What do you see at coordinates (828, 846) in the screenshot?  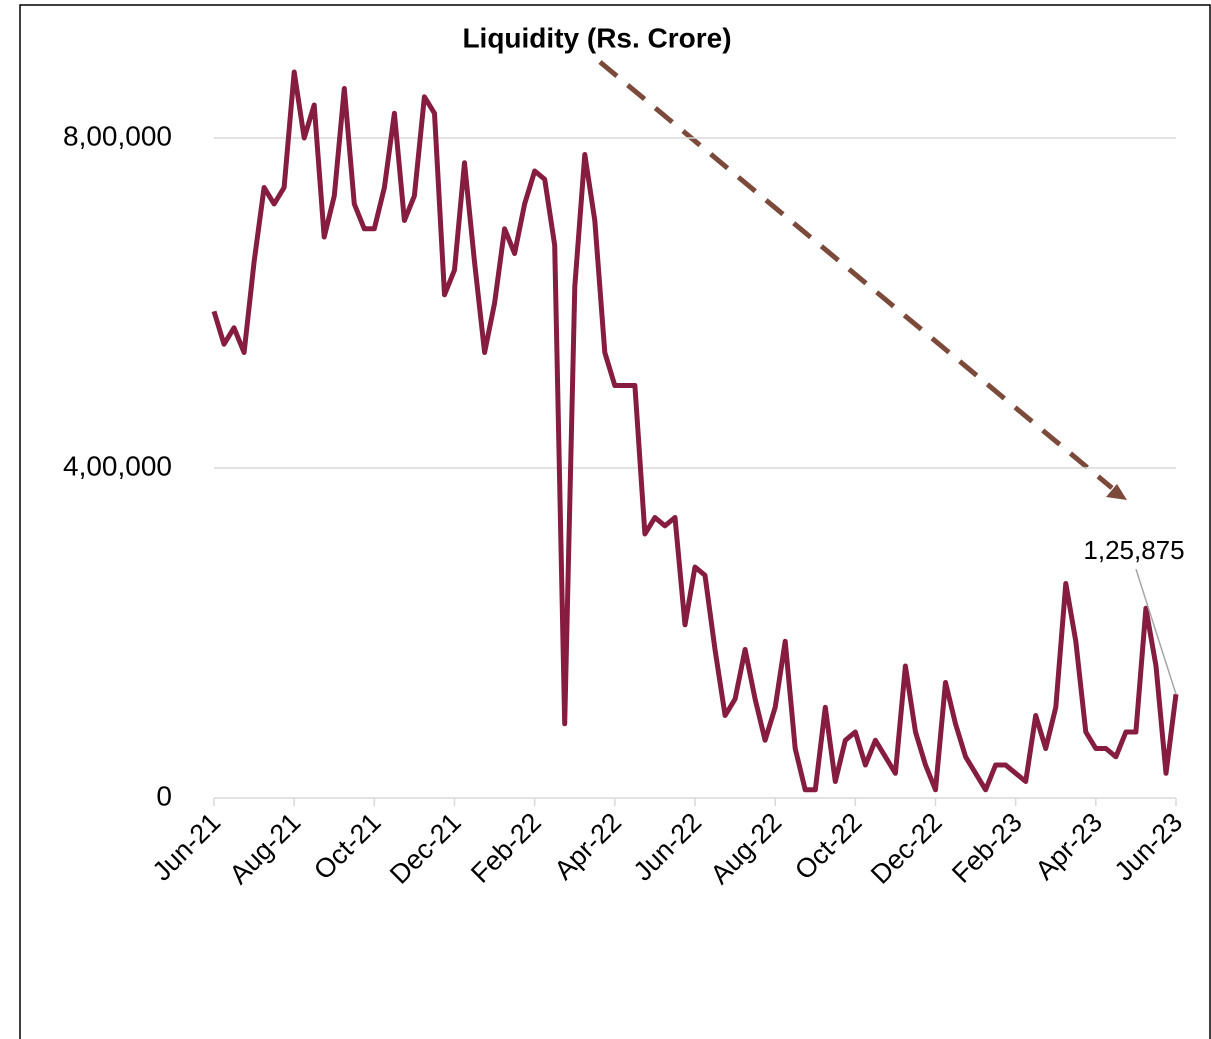 I see `x-tick-label: Oct-22` at bounding box center [828, 846].